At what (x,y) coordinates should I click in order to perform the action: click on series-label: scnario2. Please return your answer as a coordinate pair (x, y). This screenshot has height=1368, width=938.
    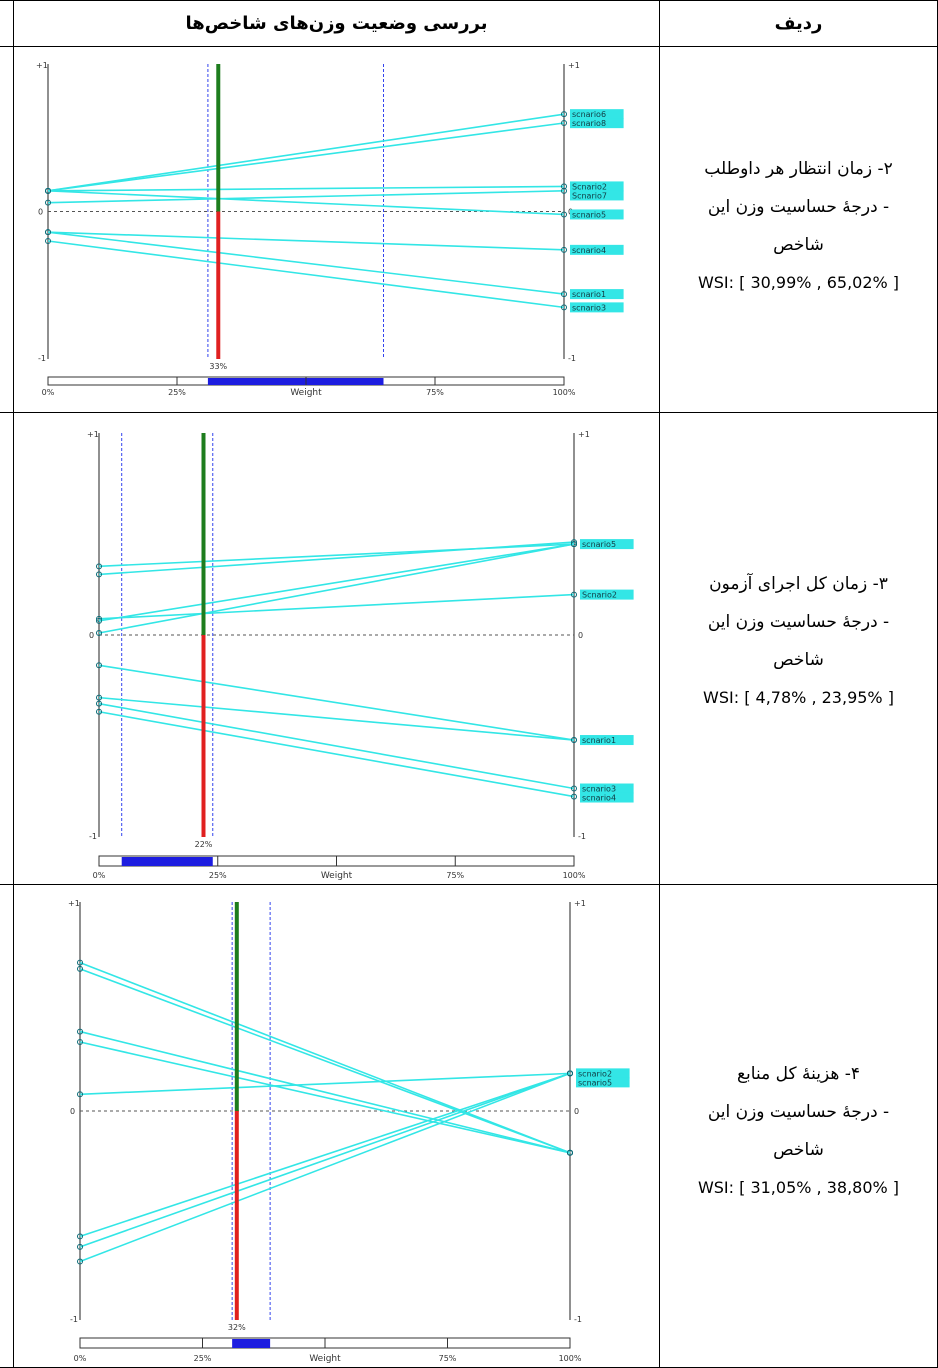
    Looking at the image, I should click on (595, 1073).